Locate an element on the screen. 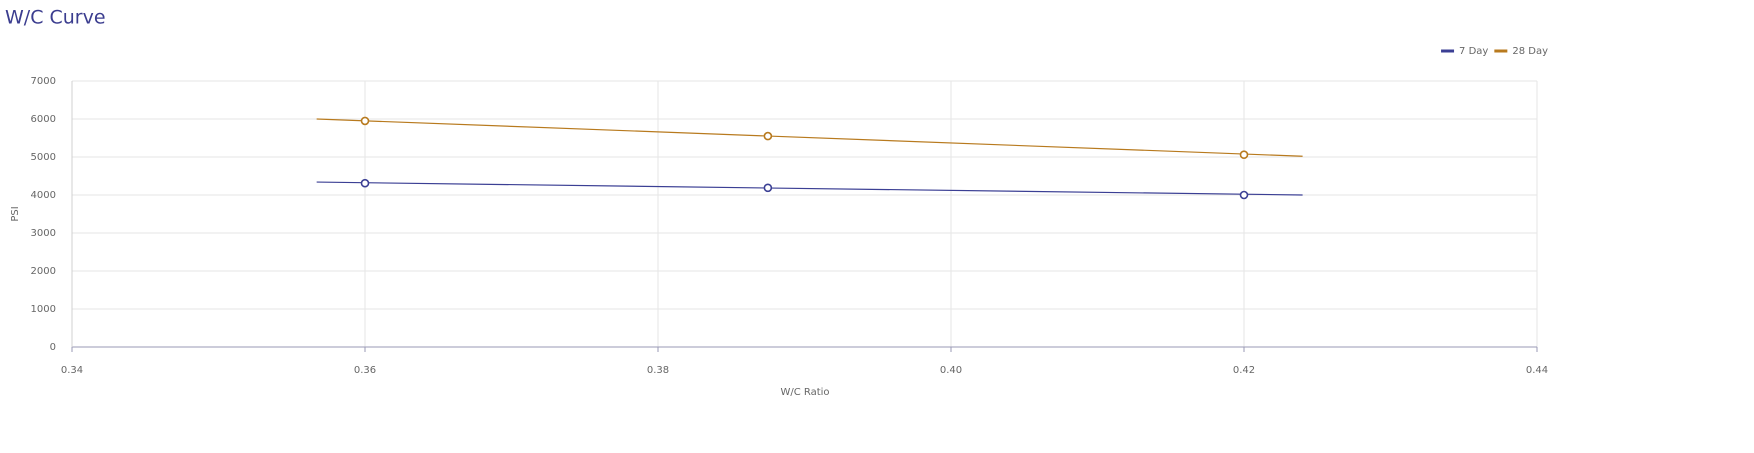 The height and width of the screenshot is (453, 1754). x-tick-label: 0.44 is located at coordinates (1537, 370).